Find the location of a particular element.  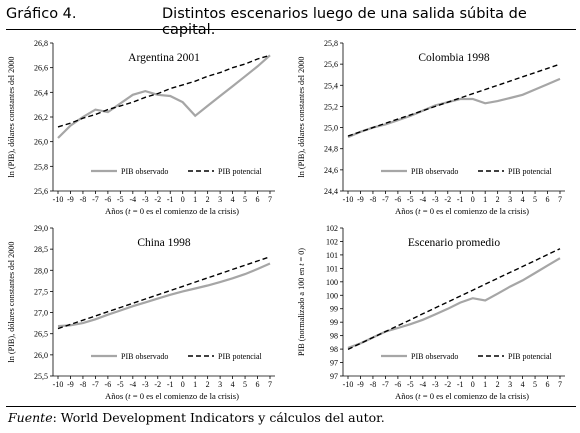

chart-title: China 1998 is located at coordinates (164, 243).